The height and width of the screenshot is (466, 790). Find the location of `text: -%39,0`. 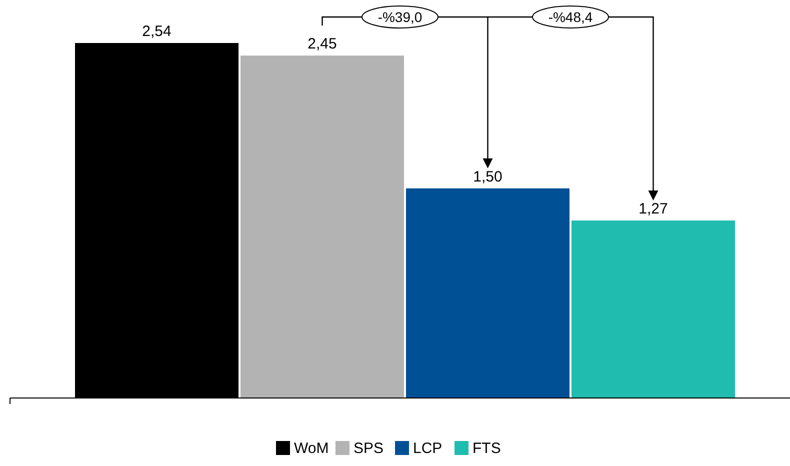

text: -%39,0 is located at coordinates (400, 17).